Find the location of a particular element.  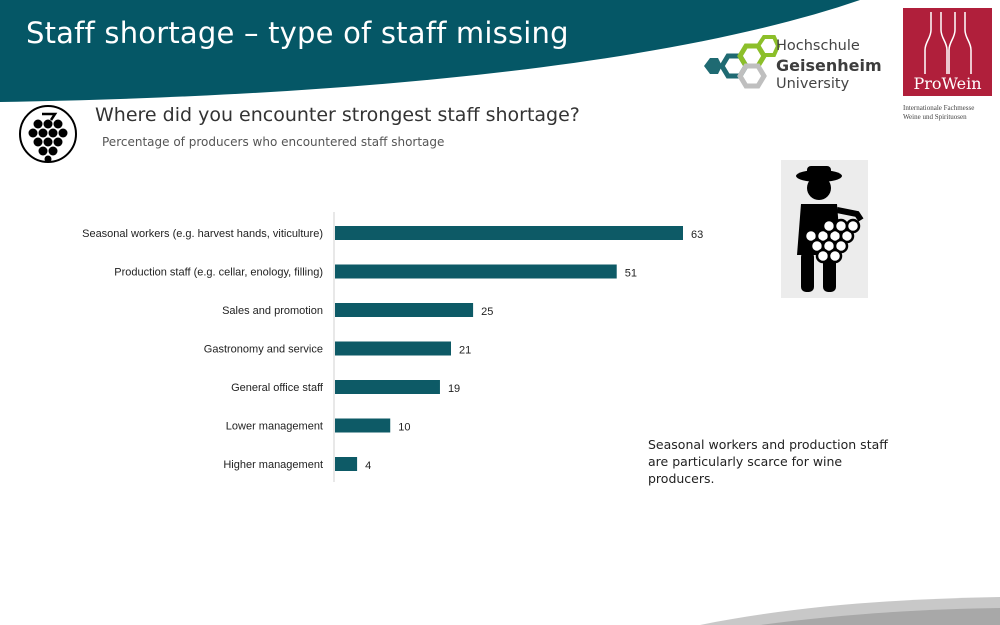

category-label: Sales and promotion is located at coordinates (272, 311).